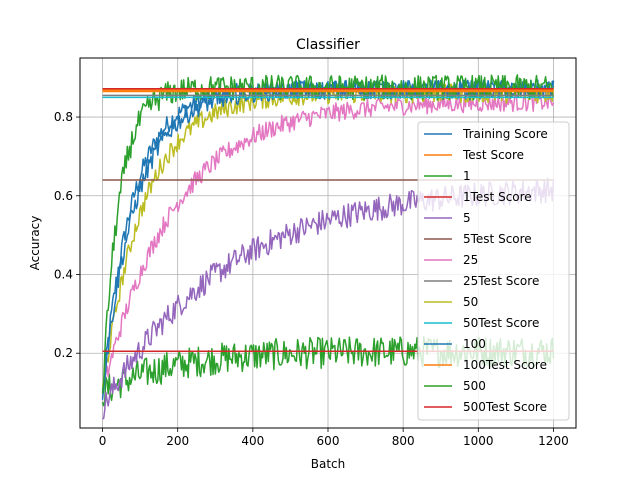 This screenshot has width=640, height=480. What do you see at coordinates (63, 274) in the screenshot?
I see `y-tick-label: 0.4` at bounding box center [63, 274].